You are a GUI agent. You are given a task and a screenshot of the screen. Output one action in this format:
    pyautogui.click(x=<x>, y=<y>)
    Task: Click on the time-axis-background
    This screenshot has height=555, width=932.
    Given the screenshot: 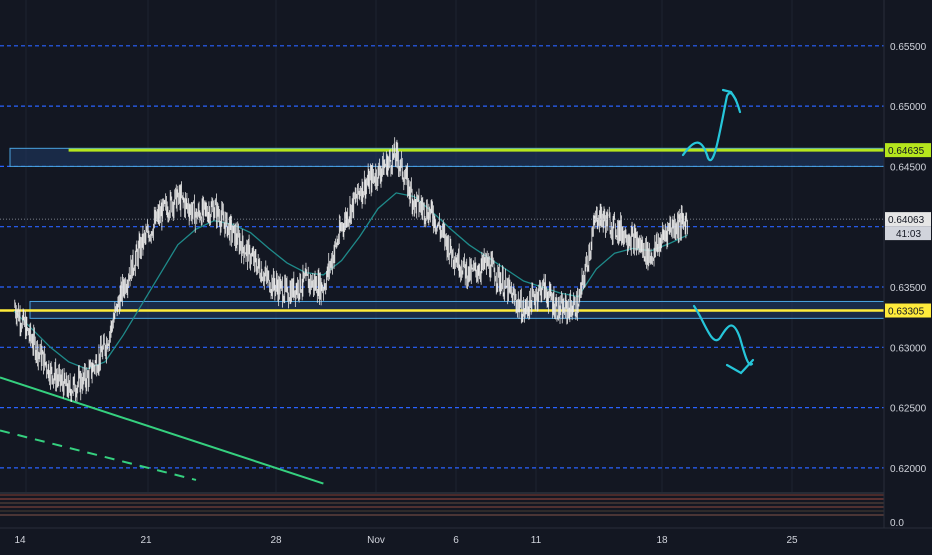 What is the action you would take?
    pyautogui.click(x=466, y=539)
    